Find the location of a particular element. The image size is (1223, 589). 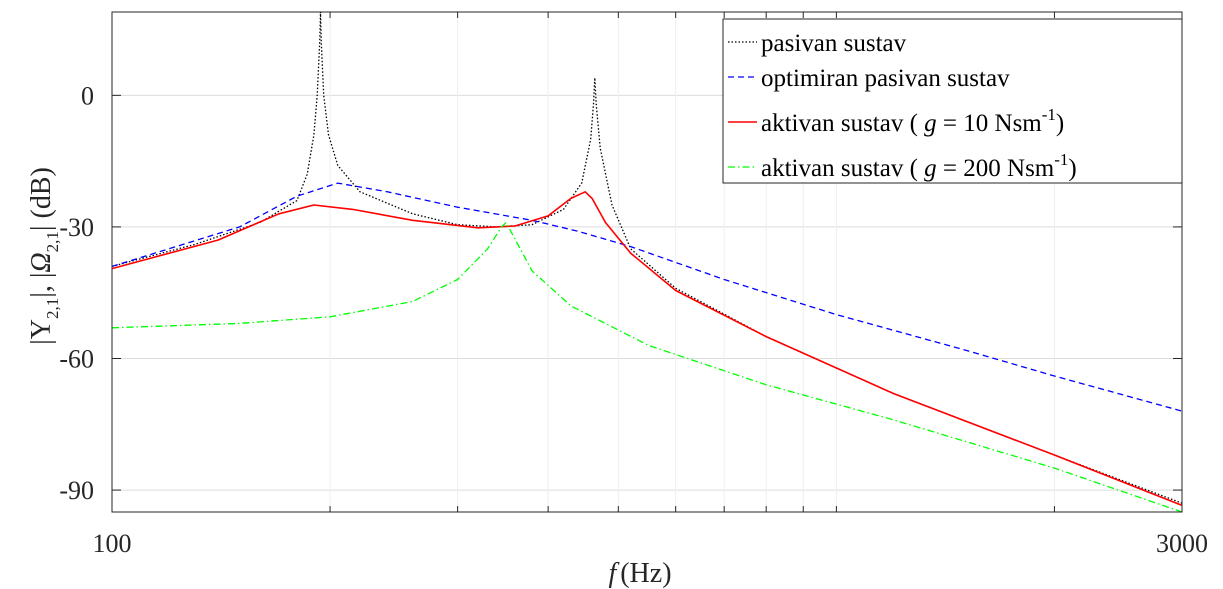

y-tick-label: -90 is located at coordinates (76, 490).